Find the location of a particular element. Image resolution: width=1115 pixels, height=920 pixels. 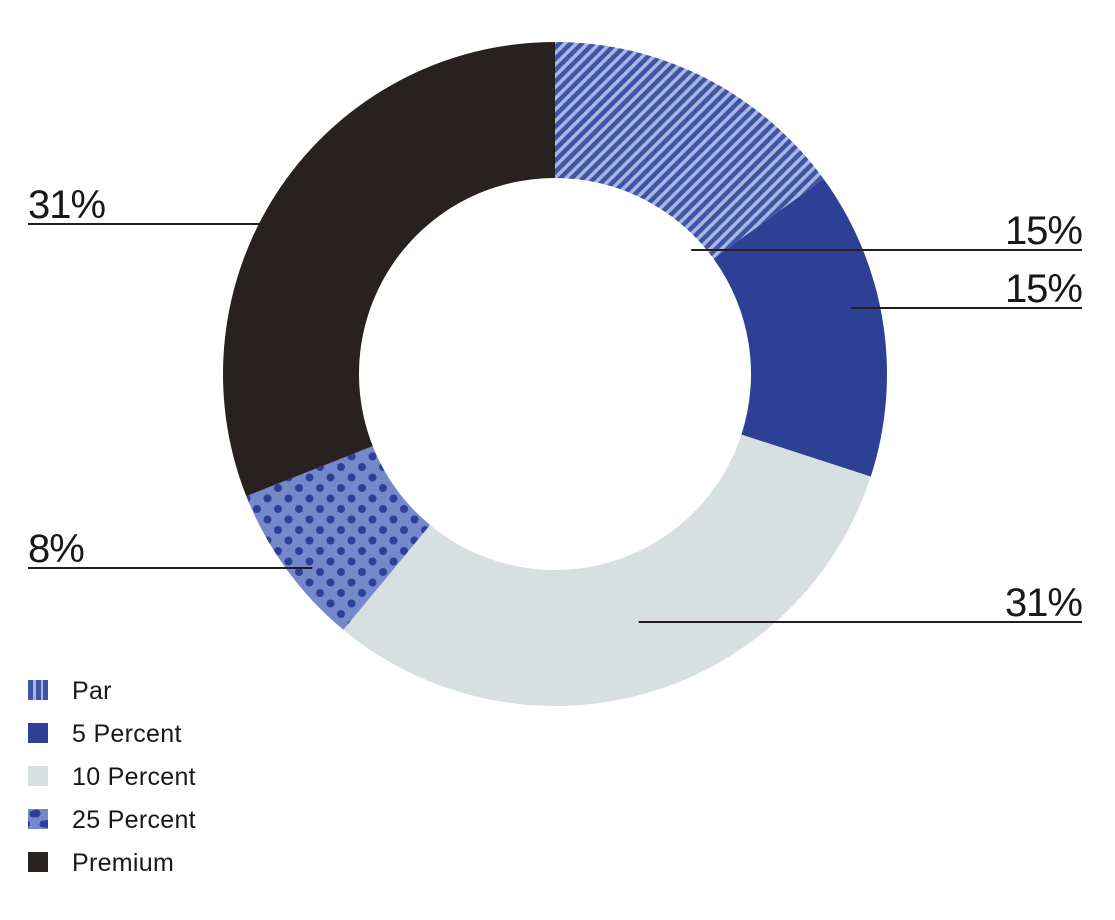

legend-item-par: Par is located at coordinates (70, 691).